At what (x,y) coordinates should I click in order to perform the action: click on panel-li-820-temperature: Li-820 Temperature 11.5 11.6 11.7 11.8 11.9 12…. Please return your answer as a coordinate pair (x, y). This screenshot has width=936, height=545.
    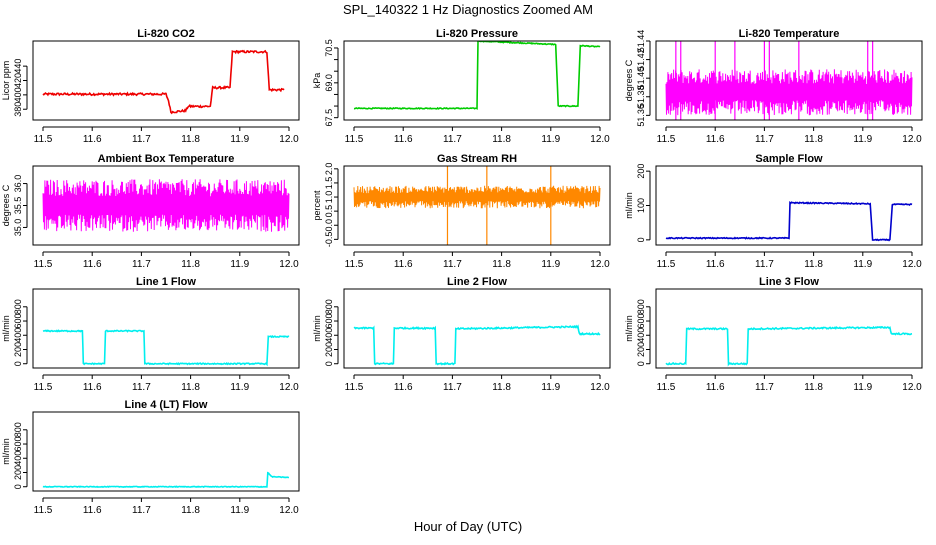
    Looking at the image, I should click on (773, 86).